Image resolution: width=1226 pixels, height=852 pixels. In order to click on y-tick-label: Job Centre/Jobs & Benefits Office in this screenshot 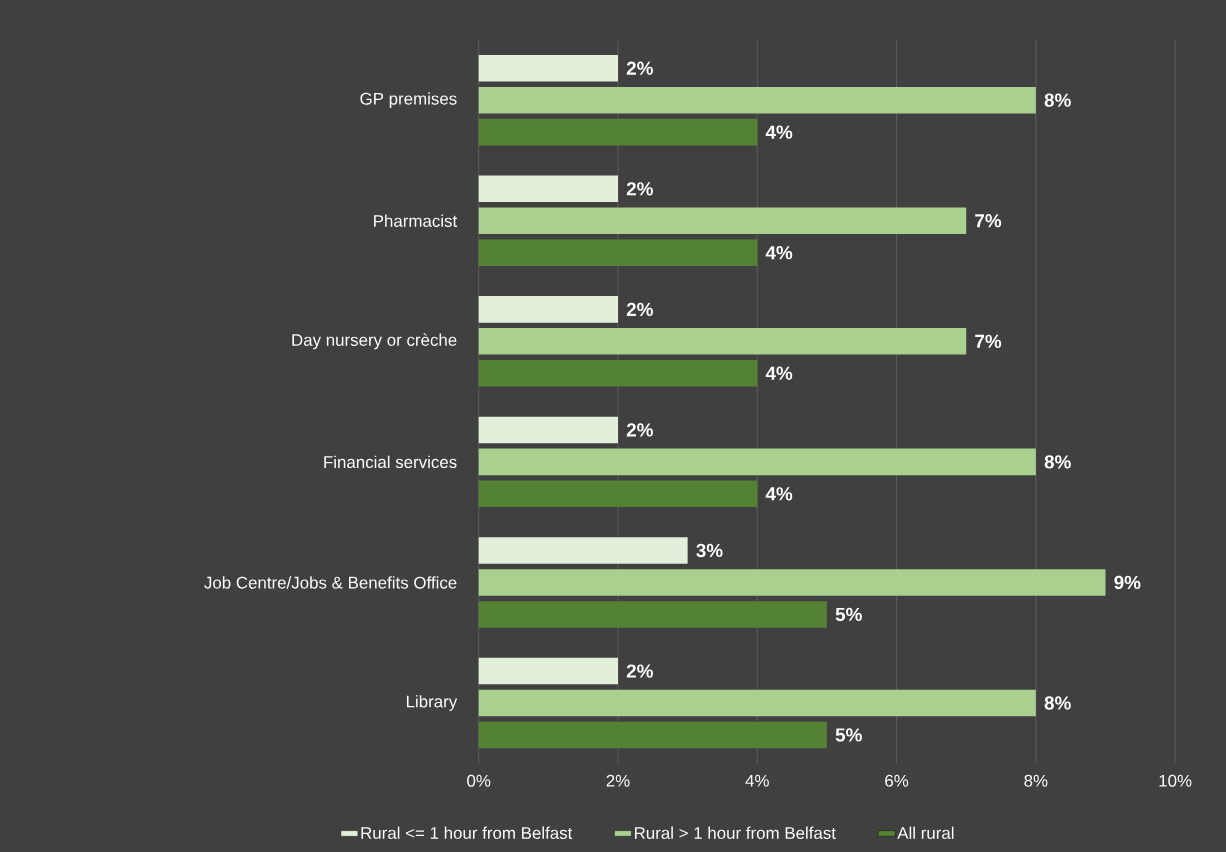, I will do `click(330, 582)`.